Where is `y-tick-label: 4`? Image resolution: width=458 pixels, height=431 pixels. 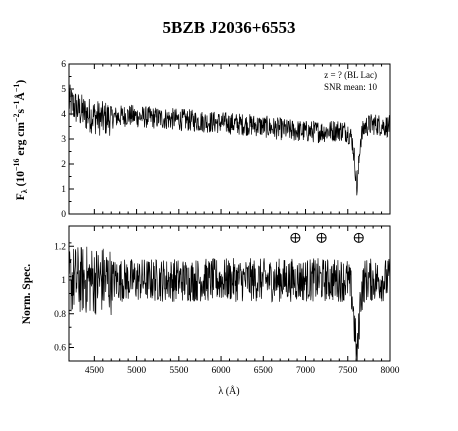 y-tick-label: 4 is located at coordinates (63, 115).